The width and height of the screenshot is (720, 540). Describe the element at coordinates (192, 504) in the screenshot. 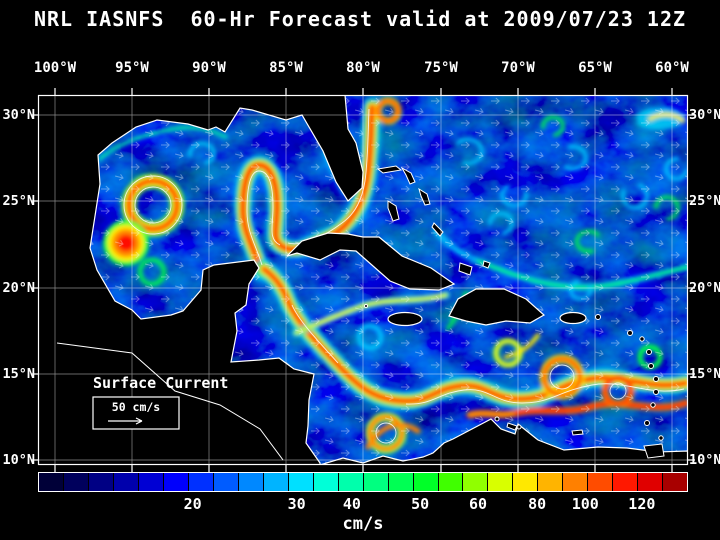

I see `colorbar-tick: 20` at that location.